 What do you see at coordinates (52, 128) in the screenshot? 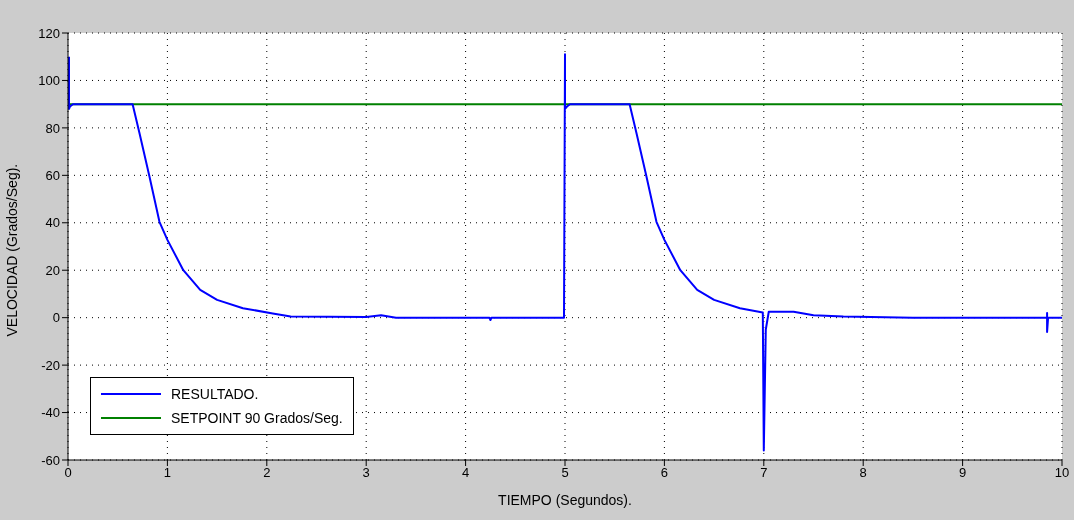
I see `y-tick-label: 80` at bounding box center [52, 128].